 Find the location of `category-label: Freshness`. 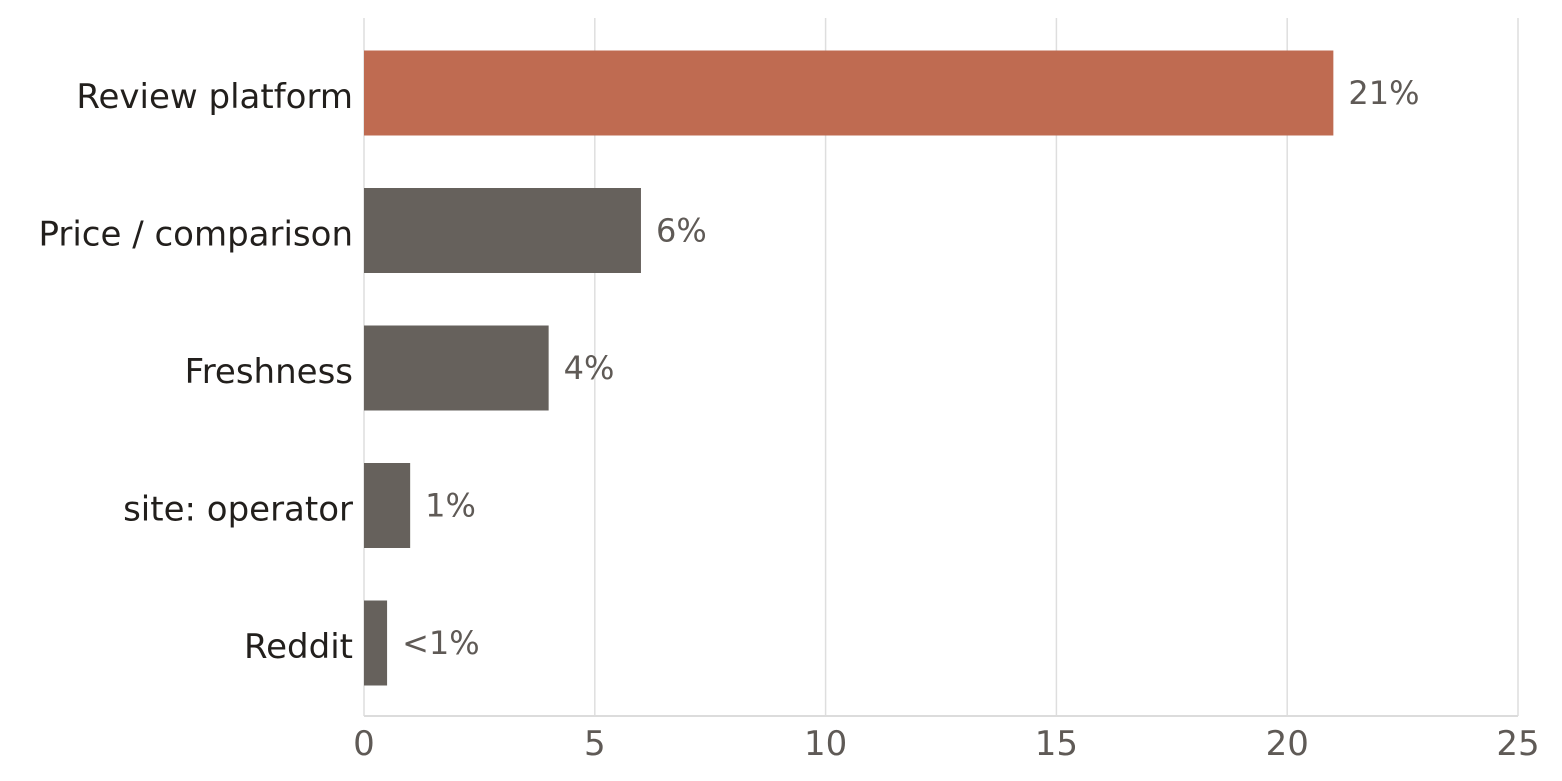

category-label: Freshness is located at coordinates (269, 372).